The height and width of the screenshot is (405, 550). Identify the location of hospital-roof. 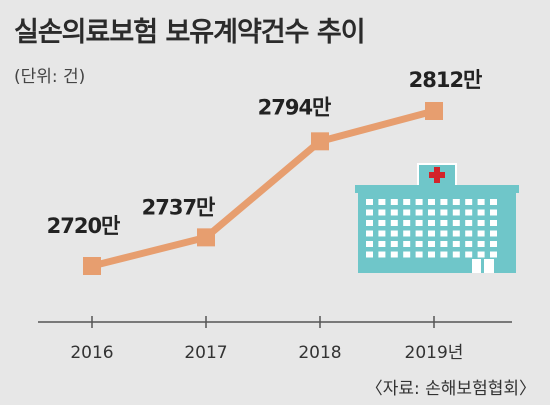
(437, 189).